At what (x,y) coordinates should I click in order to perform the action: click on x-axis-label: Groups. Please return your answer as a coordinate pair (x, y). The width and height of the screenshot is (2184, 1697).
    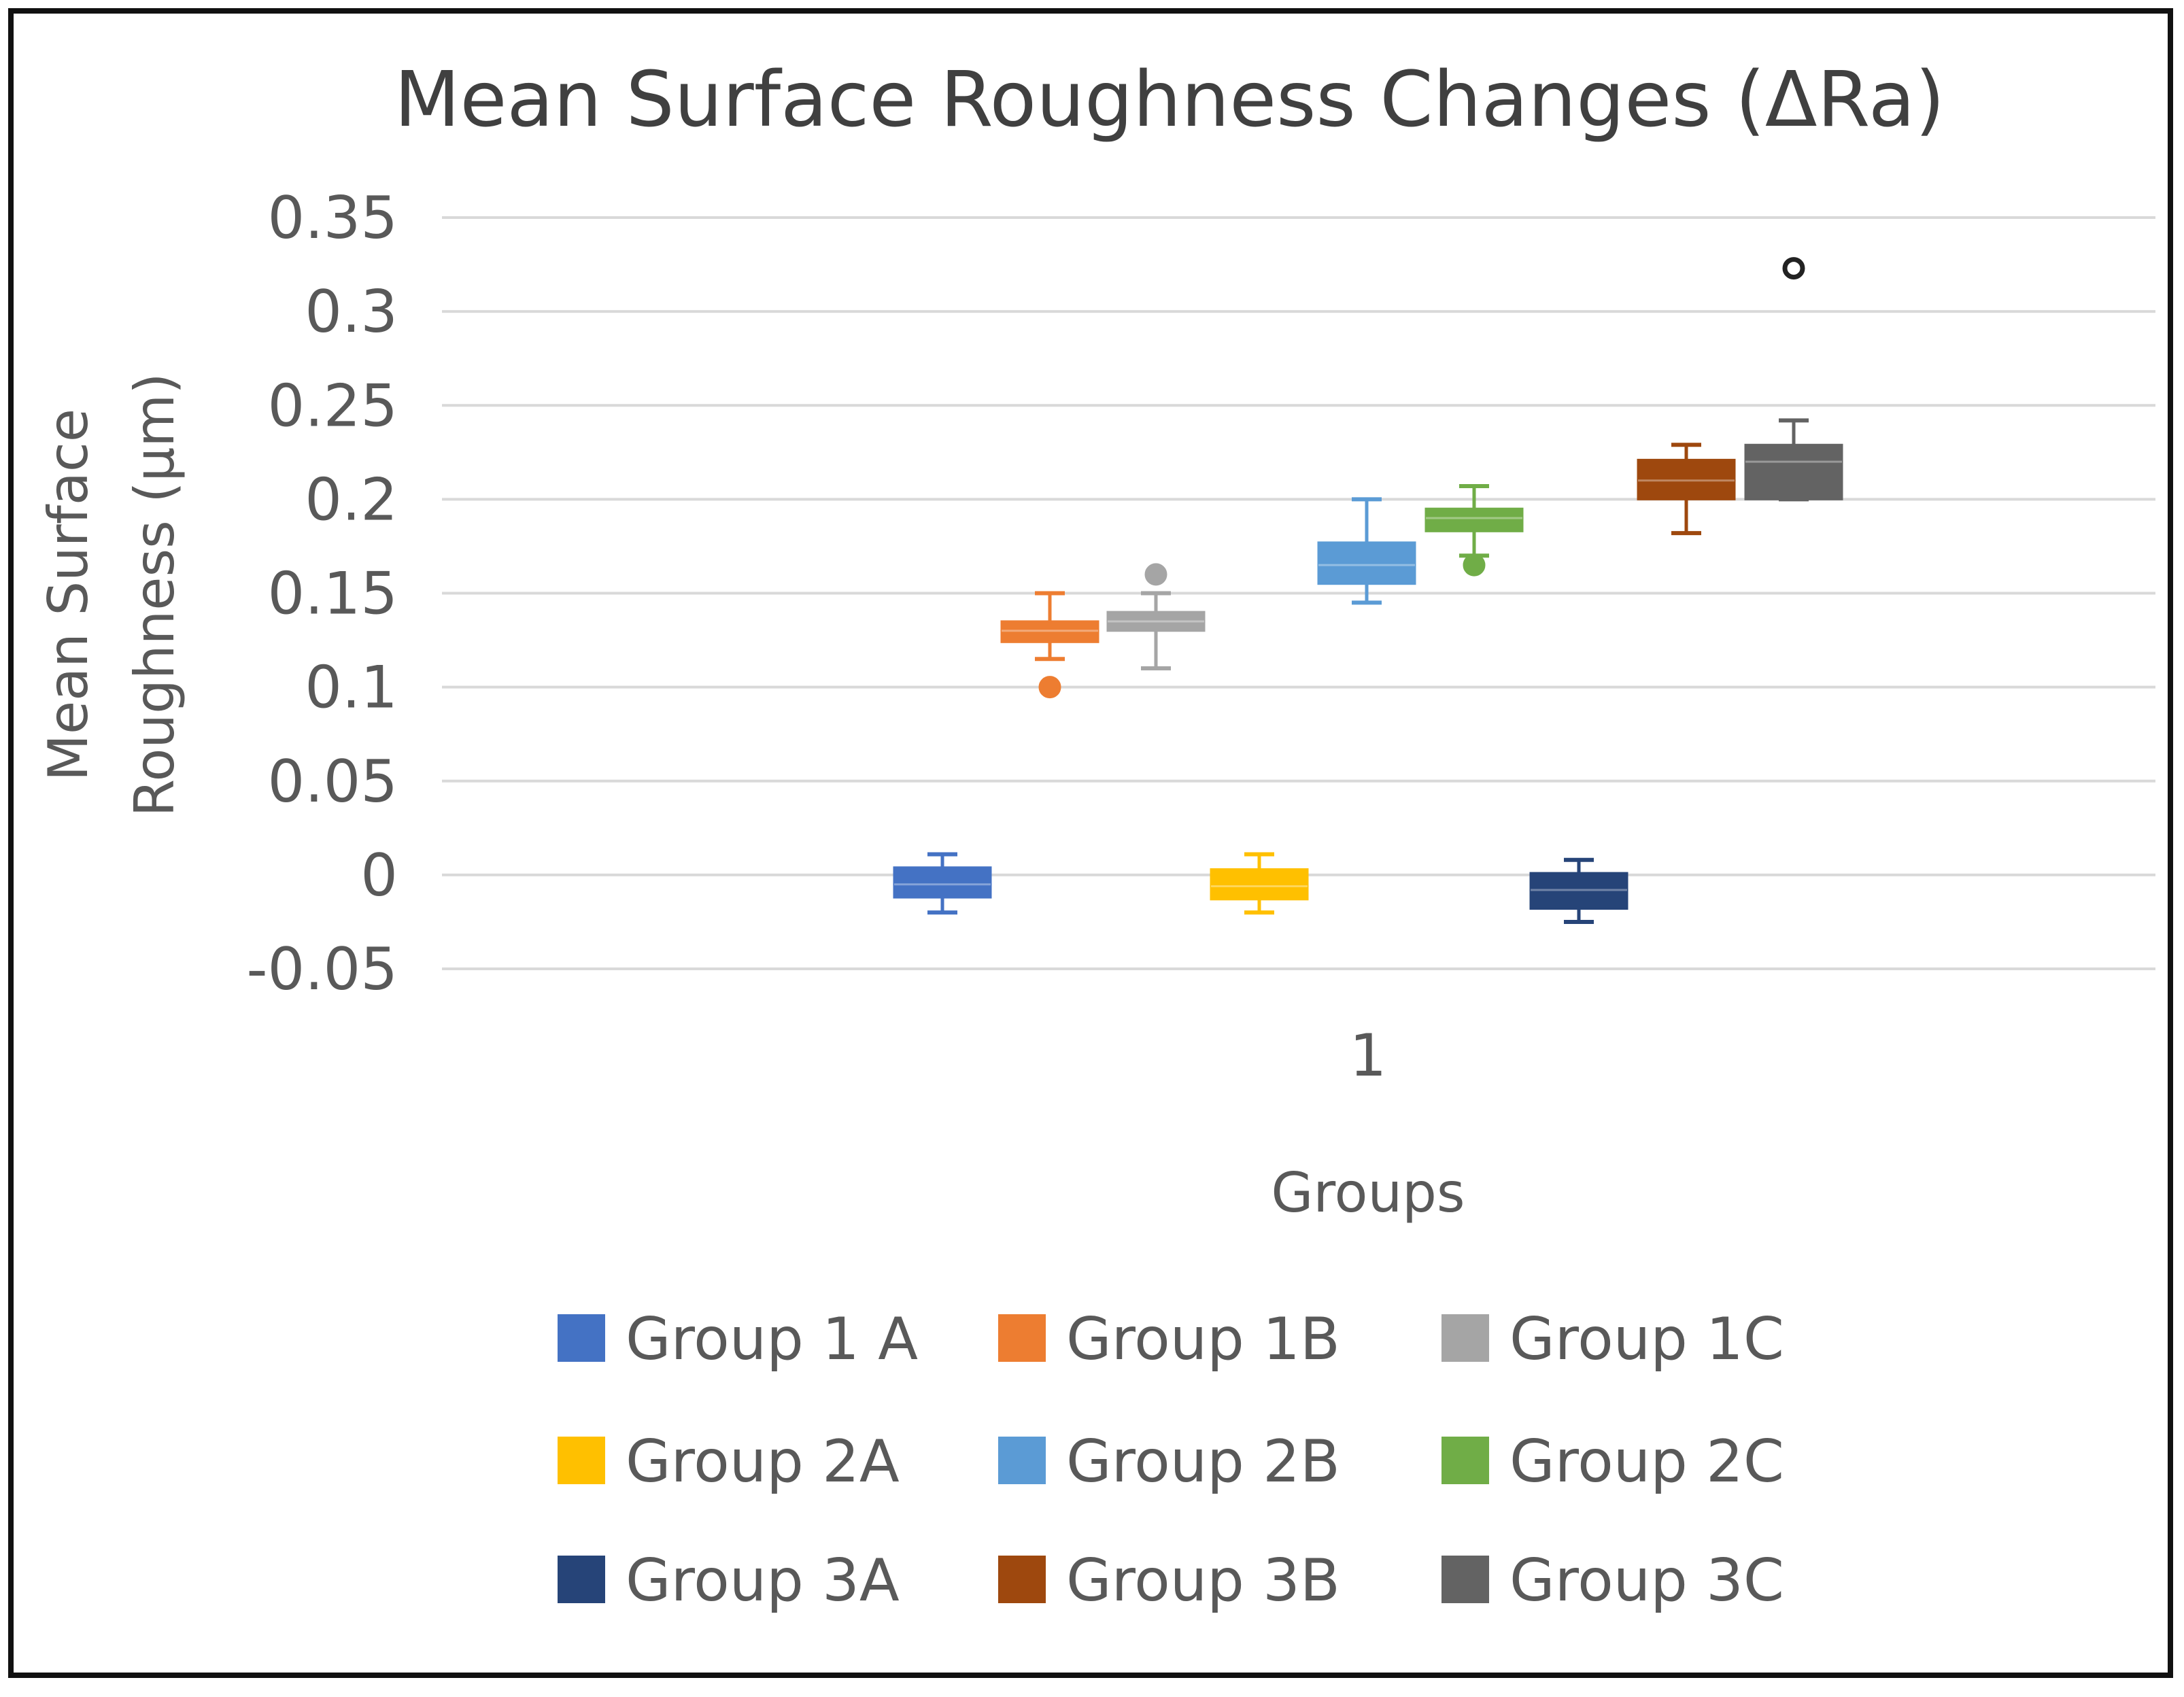
    Looking at the image, I should click on (1368, 1192).